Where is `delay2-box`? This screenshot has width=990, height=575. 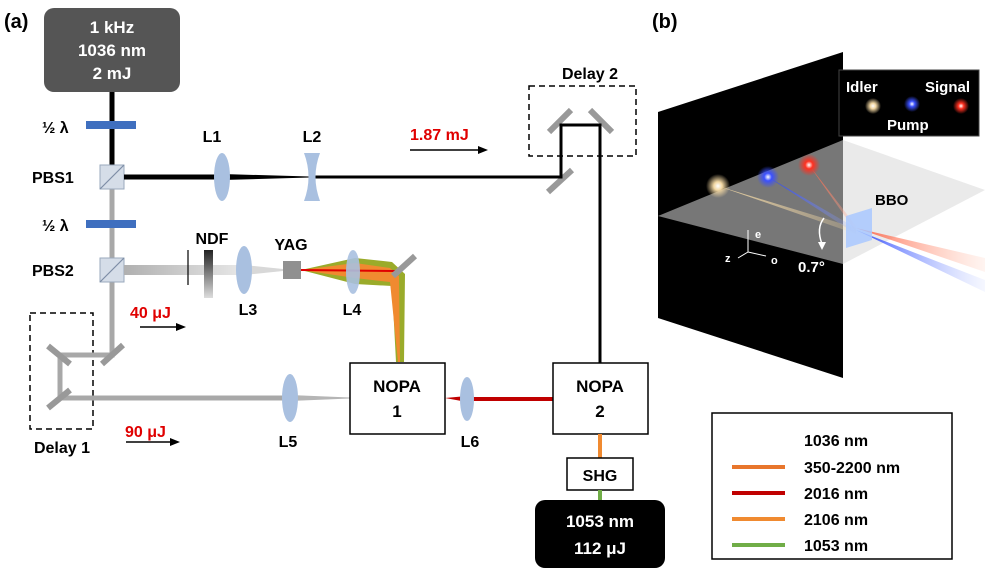
delay2-box is located at coordinates (582, 121).